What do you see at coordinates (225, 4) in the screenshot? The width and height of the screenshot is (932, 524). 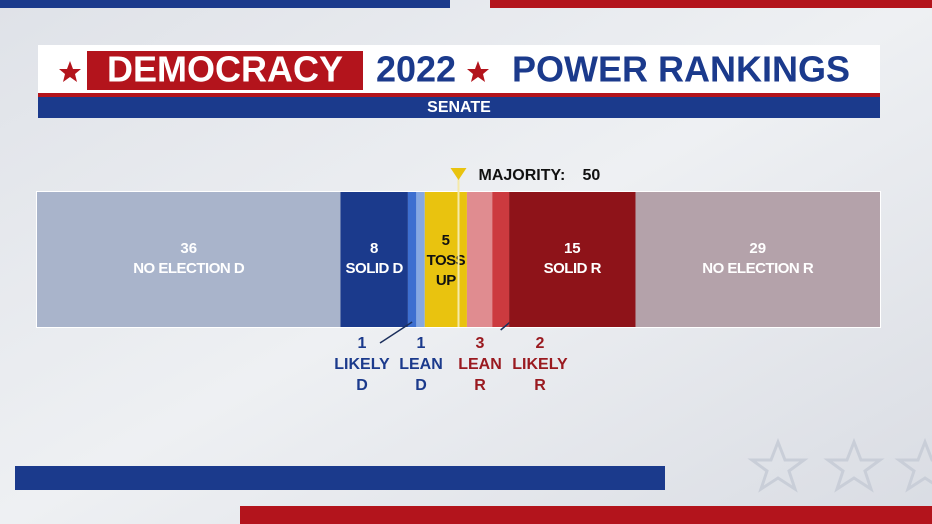 I see `top-stripe-blue` at bounding box center [225, 4].